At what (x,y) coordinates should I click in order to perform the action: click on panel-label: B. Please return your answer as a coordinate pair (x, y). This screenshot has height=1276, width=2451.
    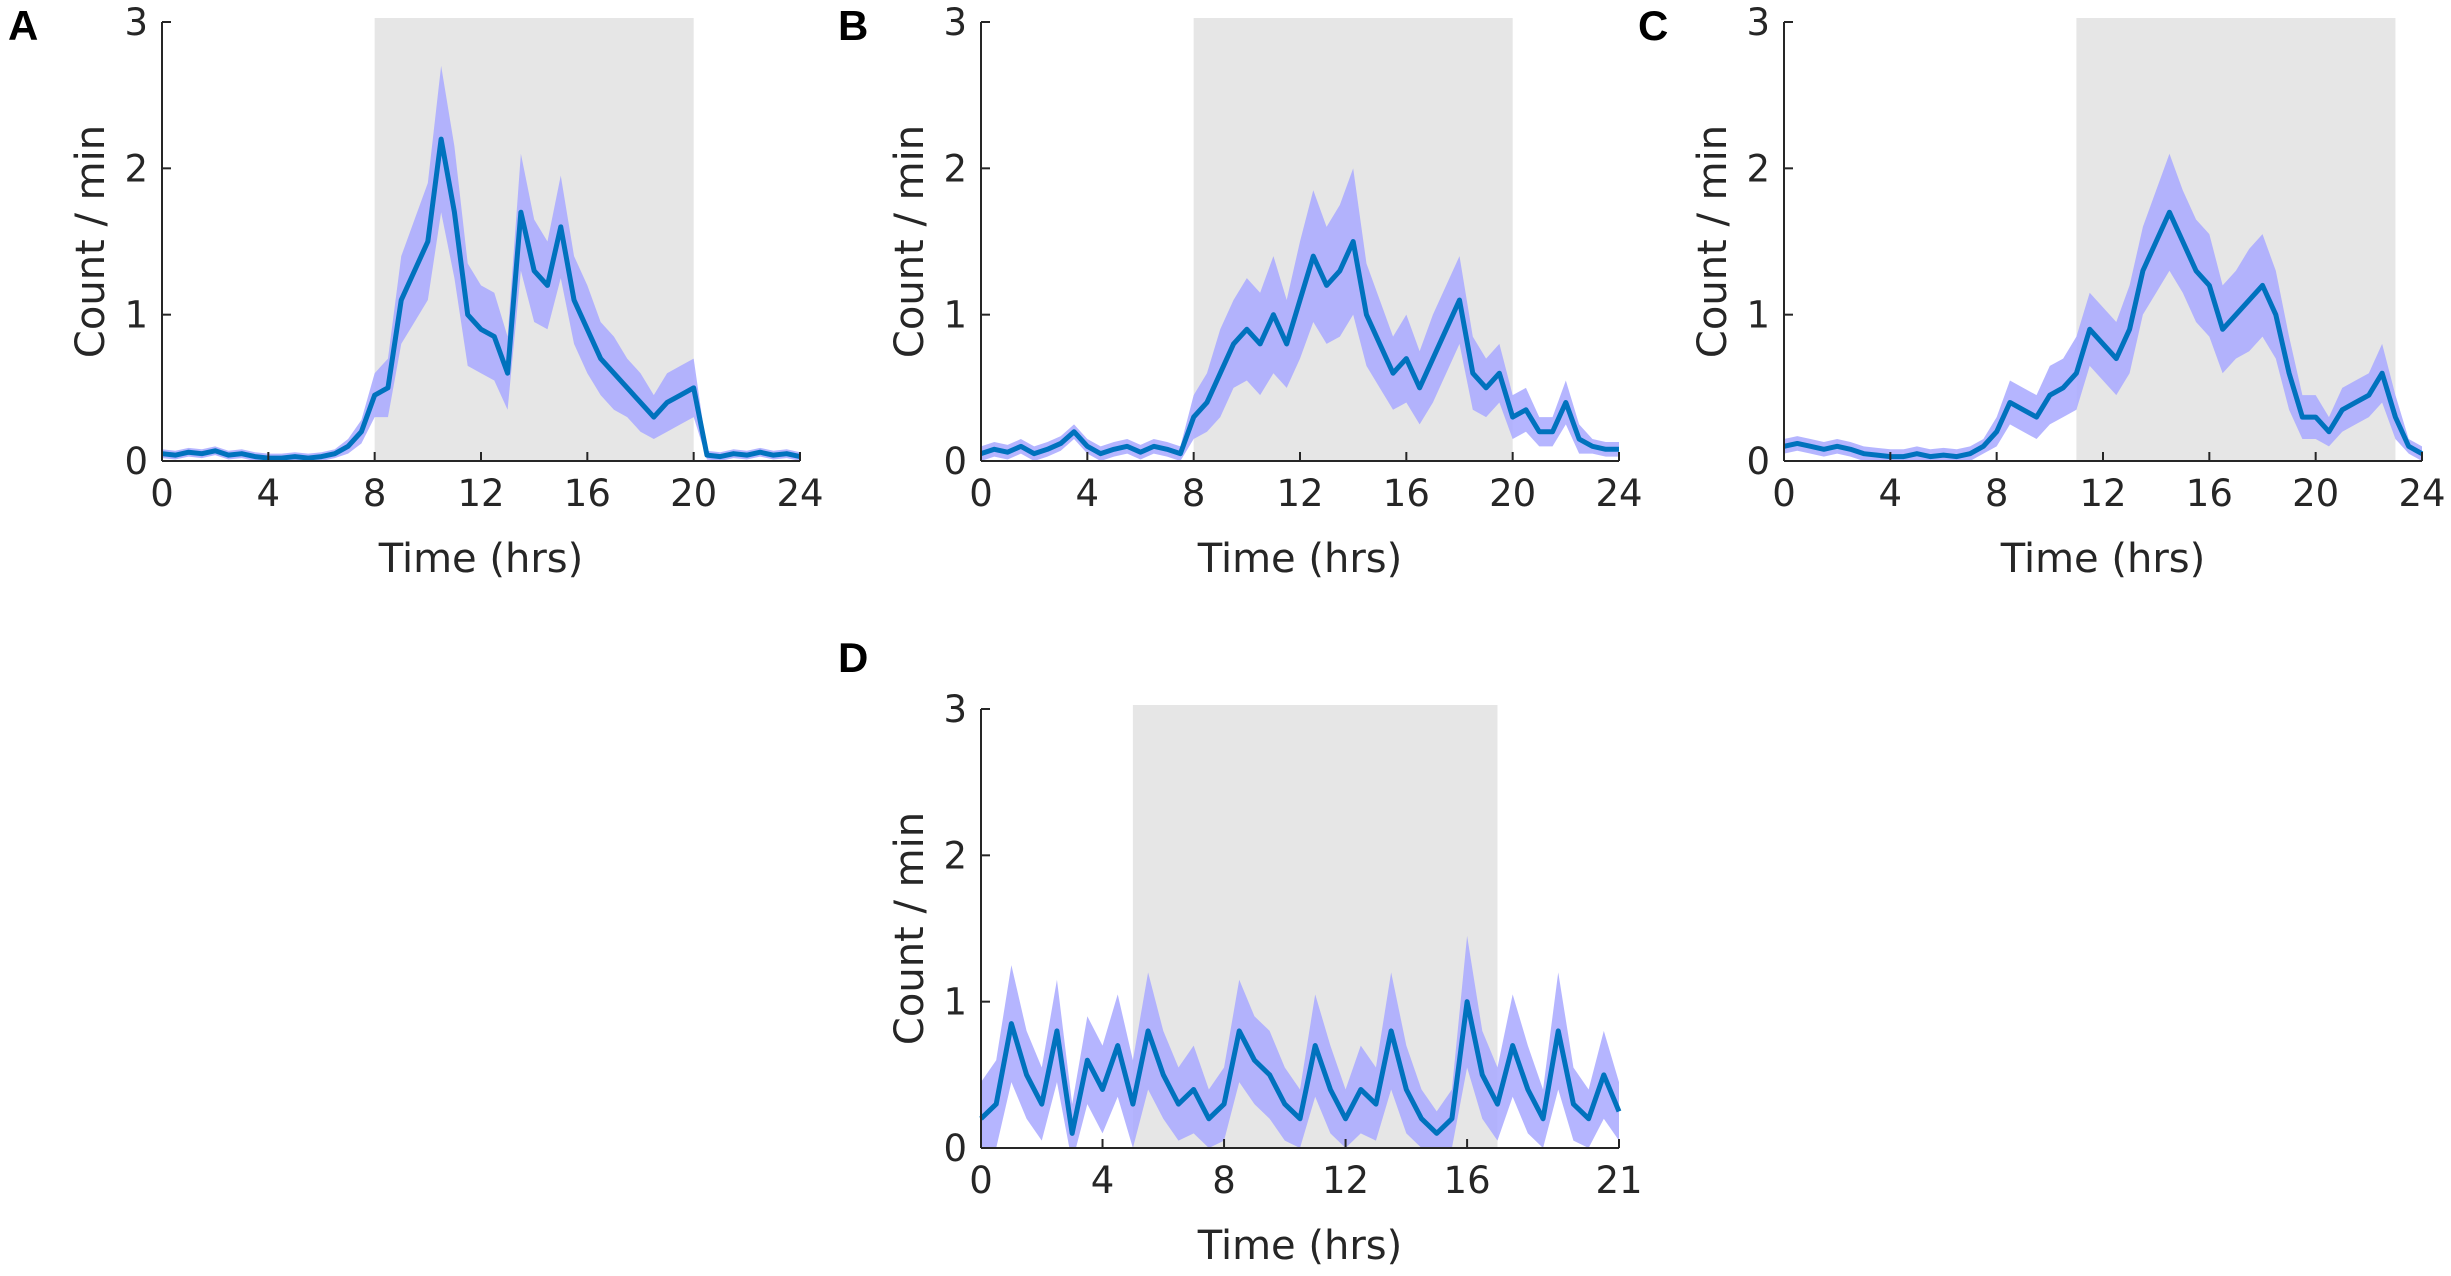
    Looking at the image, I should click on (853, 25).